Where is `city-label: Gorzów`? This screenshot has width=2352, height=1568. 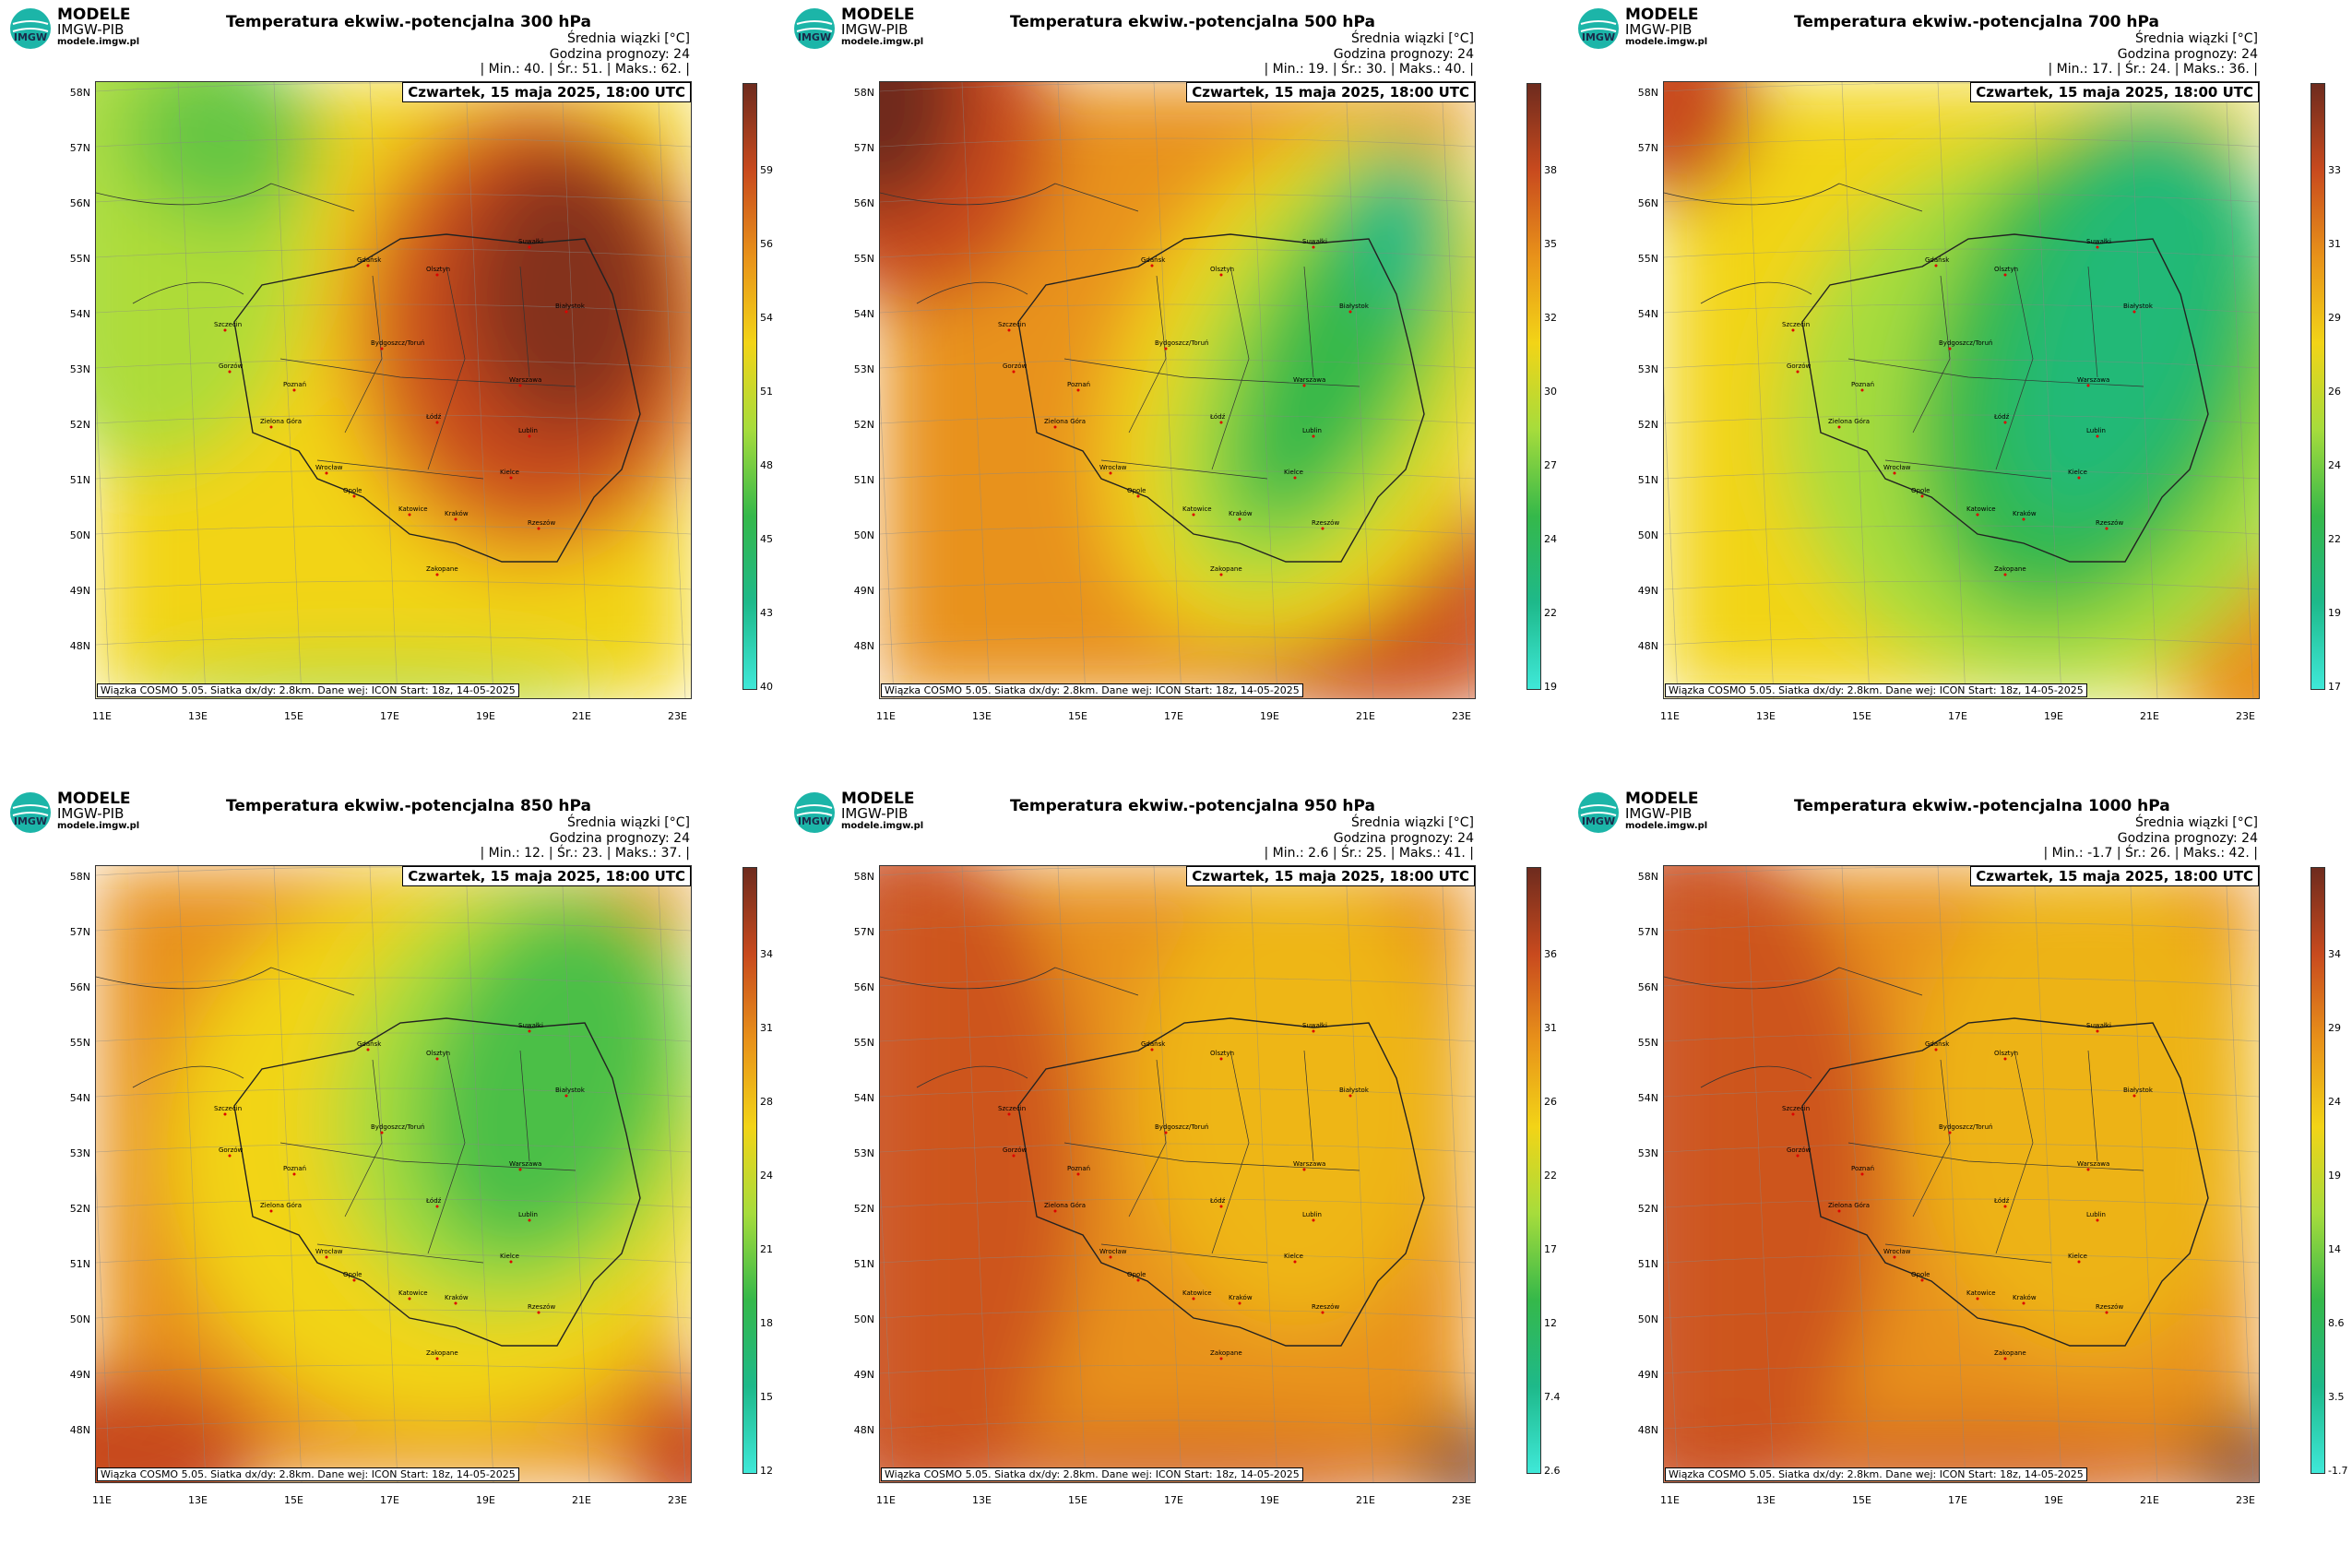
city-label: Gorzów is located at coordinates (1799, 366).